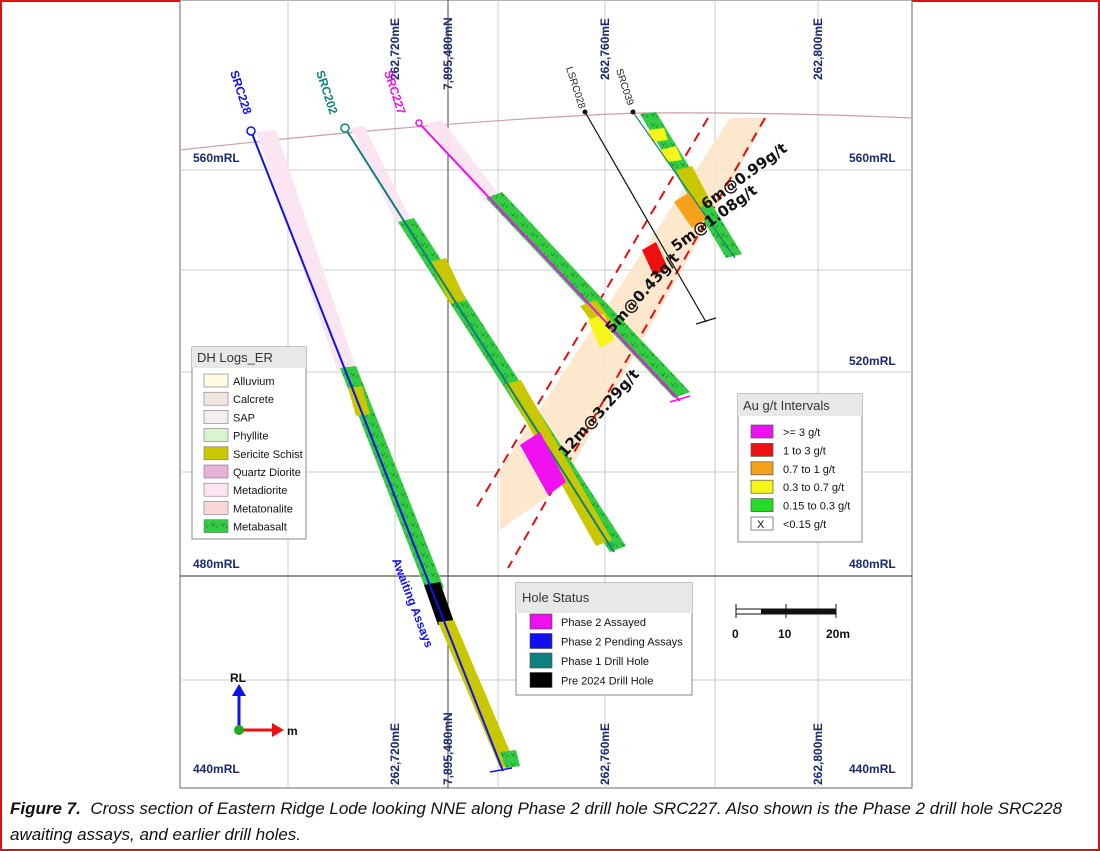 The width and height of the screenshot is (1100, 851). I want to click on northing-label-bottom: 7,895,480mN, so click(448, 748).